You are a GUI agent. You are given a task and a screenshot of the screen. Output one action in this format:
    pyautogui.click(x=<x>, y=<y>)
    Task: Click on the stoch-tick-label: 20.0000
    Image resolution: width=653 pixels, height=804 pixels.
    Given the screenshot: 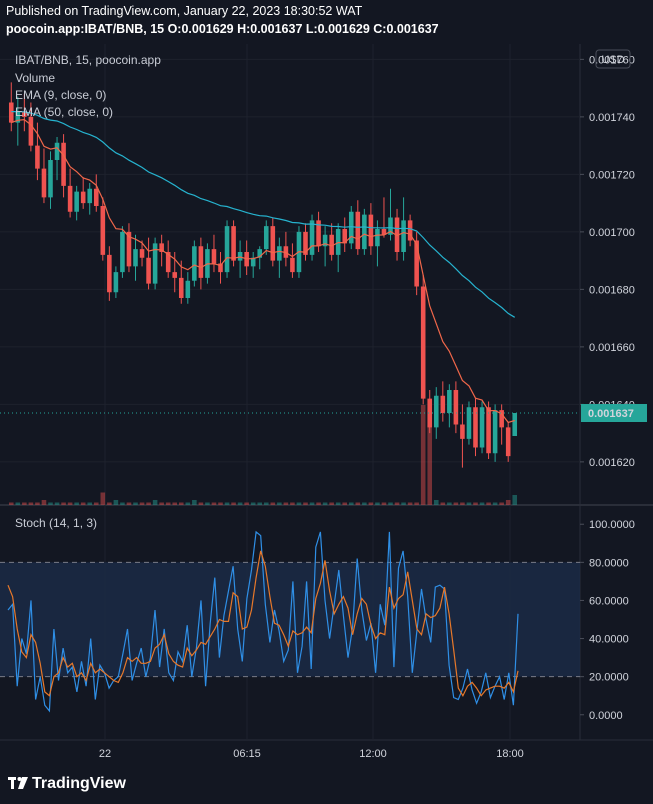 What is the action you would take?
    pyautogui.click(x=609, y=678)
    